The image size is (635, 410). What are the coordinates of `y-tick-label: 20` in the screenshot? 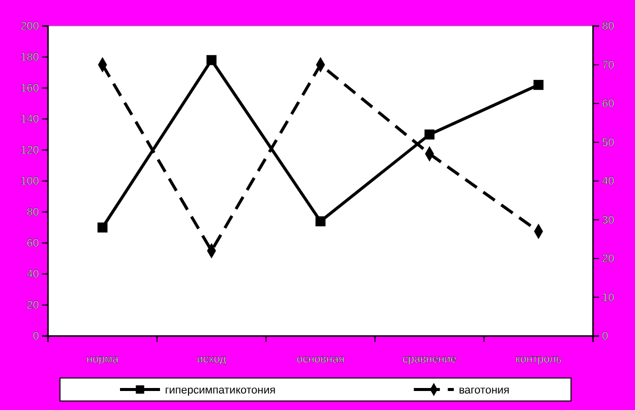 It's located at (32, 306).